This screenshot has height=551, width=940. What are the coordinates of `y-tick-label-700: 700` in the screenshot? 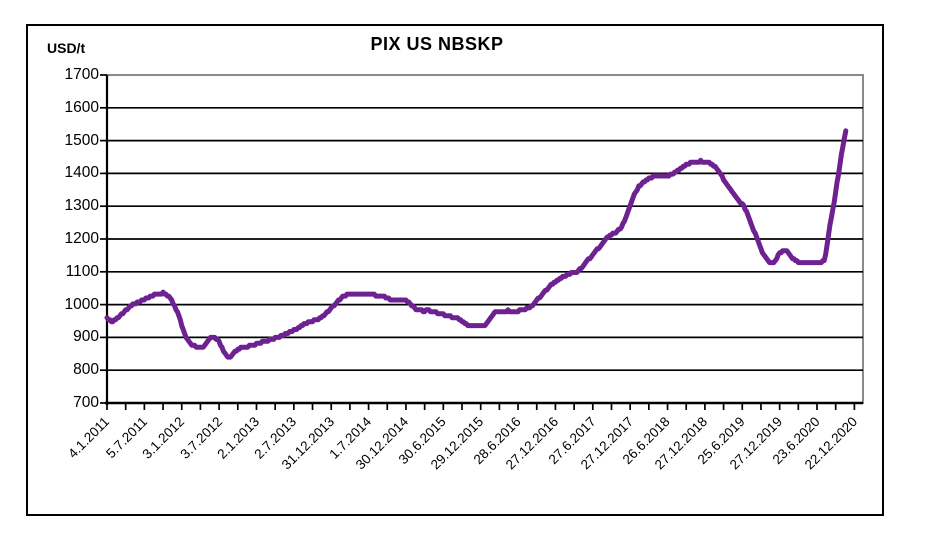 It's located at (86, 402).